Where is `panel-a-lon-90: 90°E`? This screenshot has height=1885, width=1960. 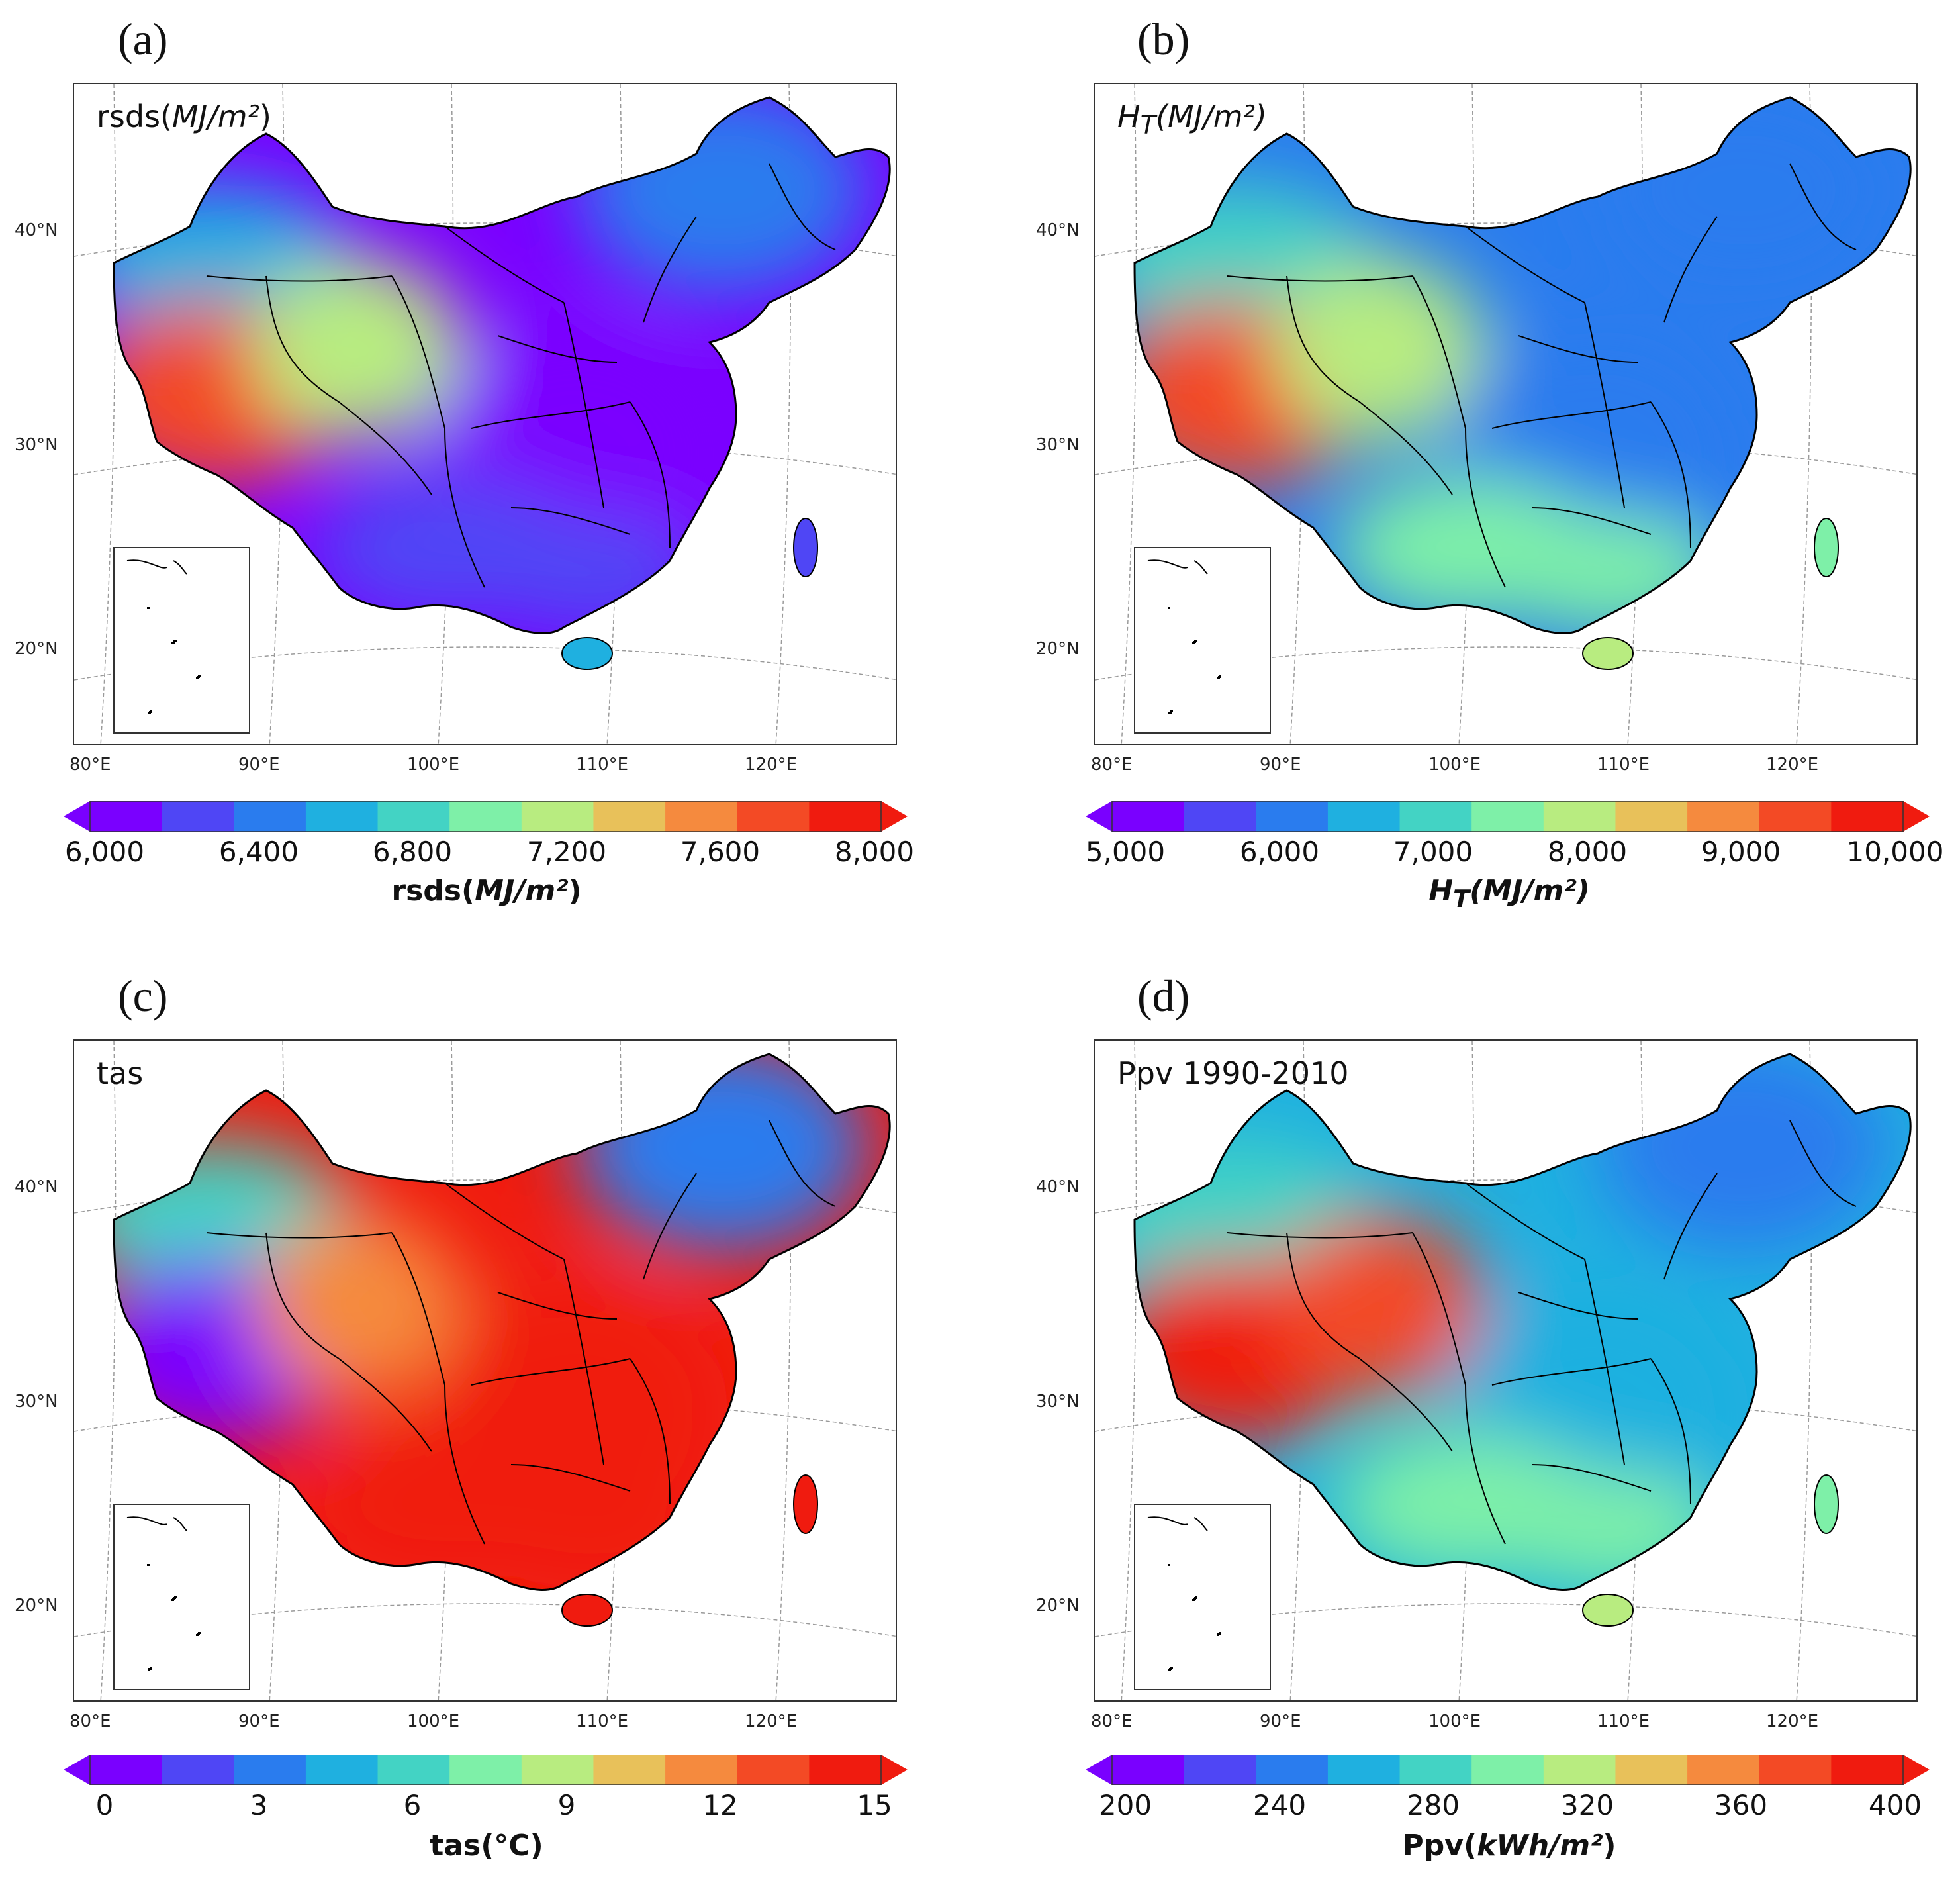 panel-a-lon-90: 90°E is located at coordinates (259, 765).